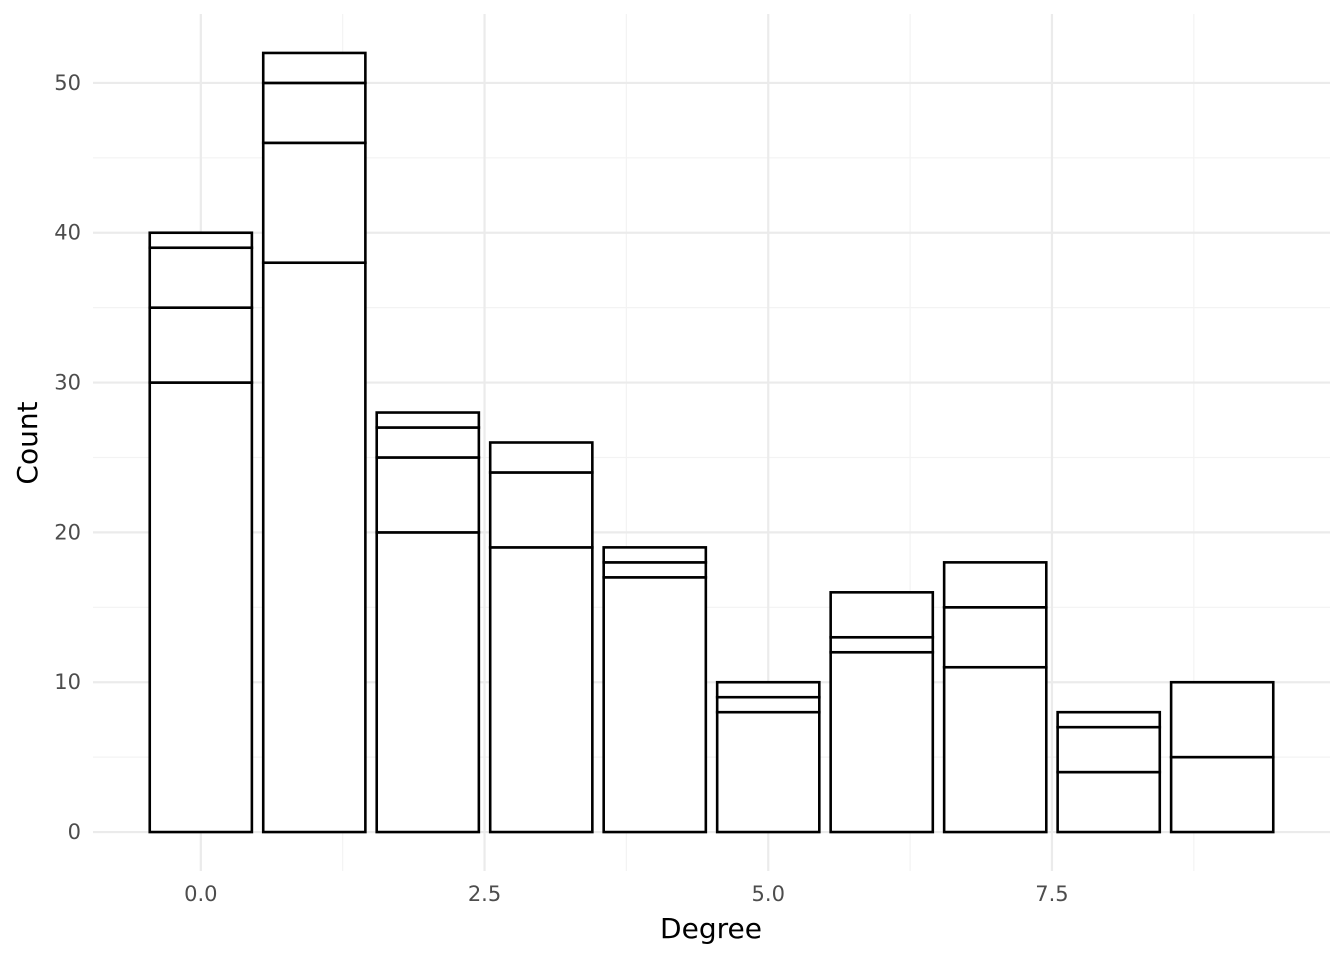  I want to click on y-tick-label: 40, so click(67, 233).